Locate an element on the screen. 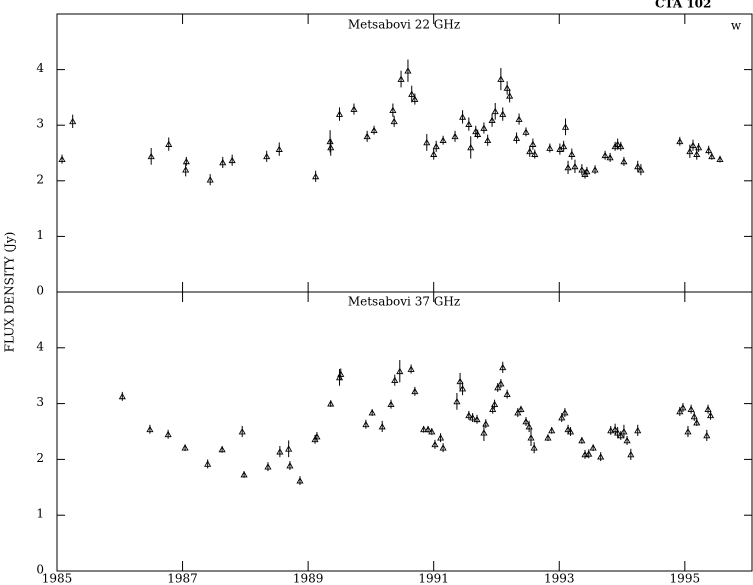 Image resolution: width=753 pixels, height=585 pixels. y-axis-label: FLUX DENSITY (Jy) is located at coordinates (10, 292).